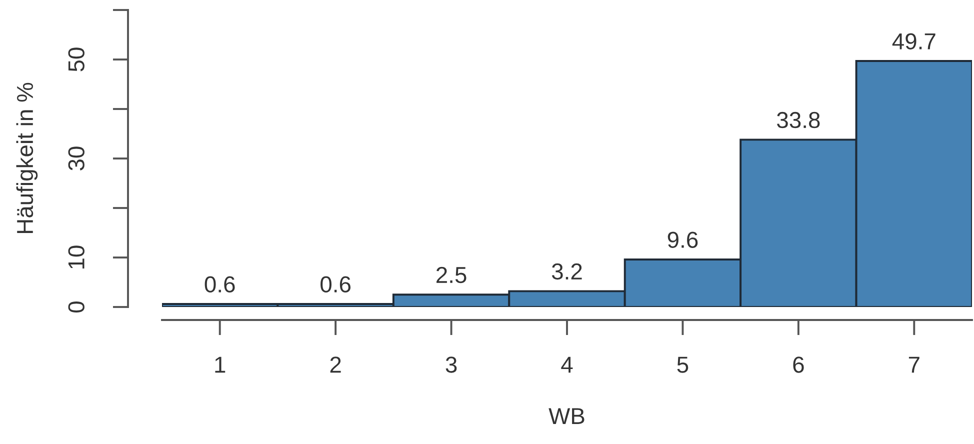 This screenshot has height=444, width=974. Describe the element at coordinates (76, 307) in the screenshot. I see `y-tick-label: 0` at that location.